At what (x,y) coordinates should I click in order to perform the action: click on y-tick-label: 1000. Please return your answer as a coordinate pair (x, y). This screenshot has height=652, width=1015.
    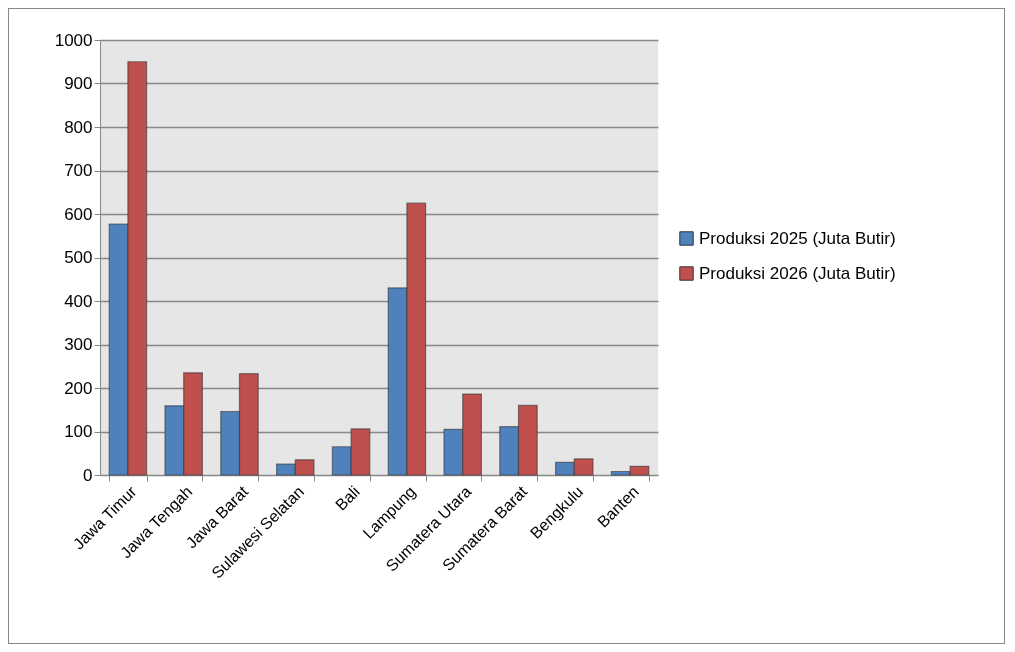
    Looking at the image, I should click on (73, 40).